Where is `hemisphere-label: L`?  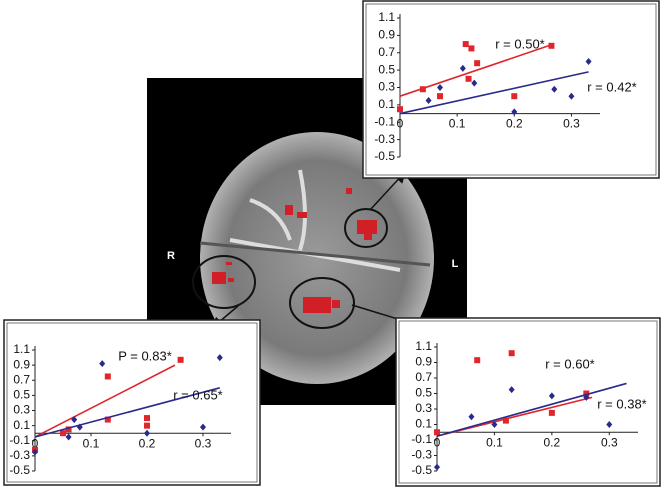 hemisphere-label: L is located at coordinates (455, 264).